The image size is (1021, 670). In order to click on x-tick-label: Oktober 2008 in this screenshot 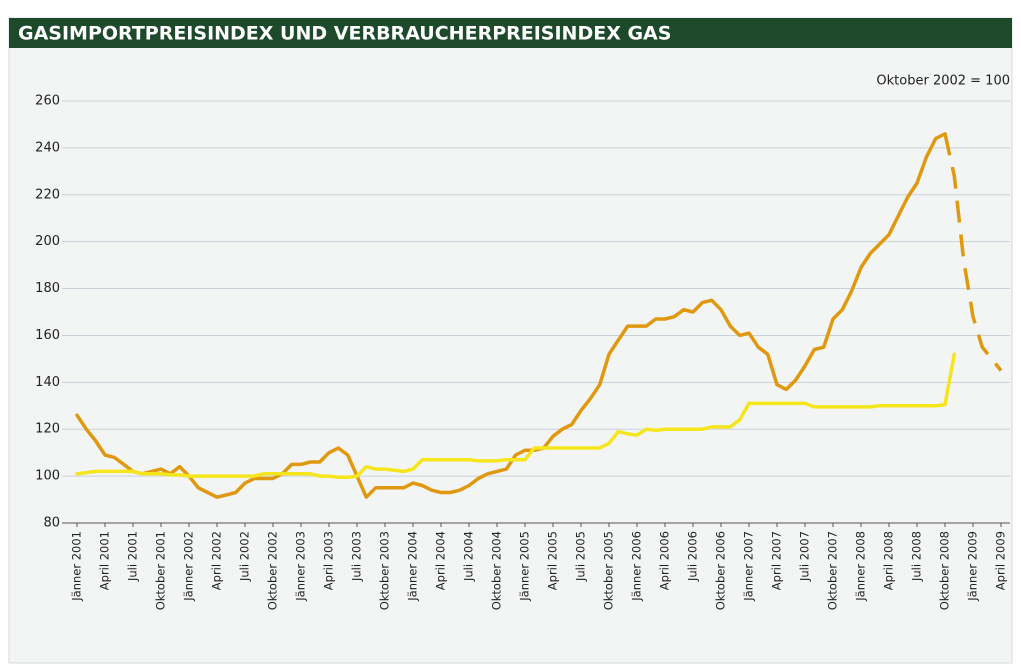, I will do `click(945, 570)`.